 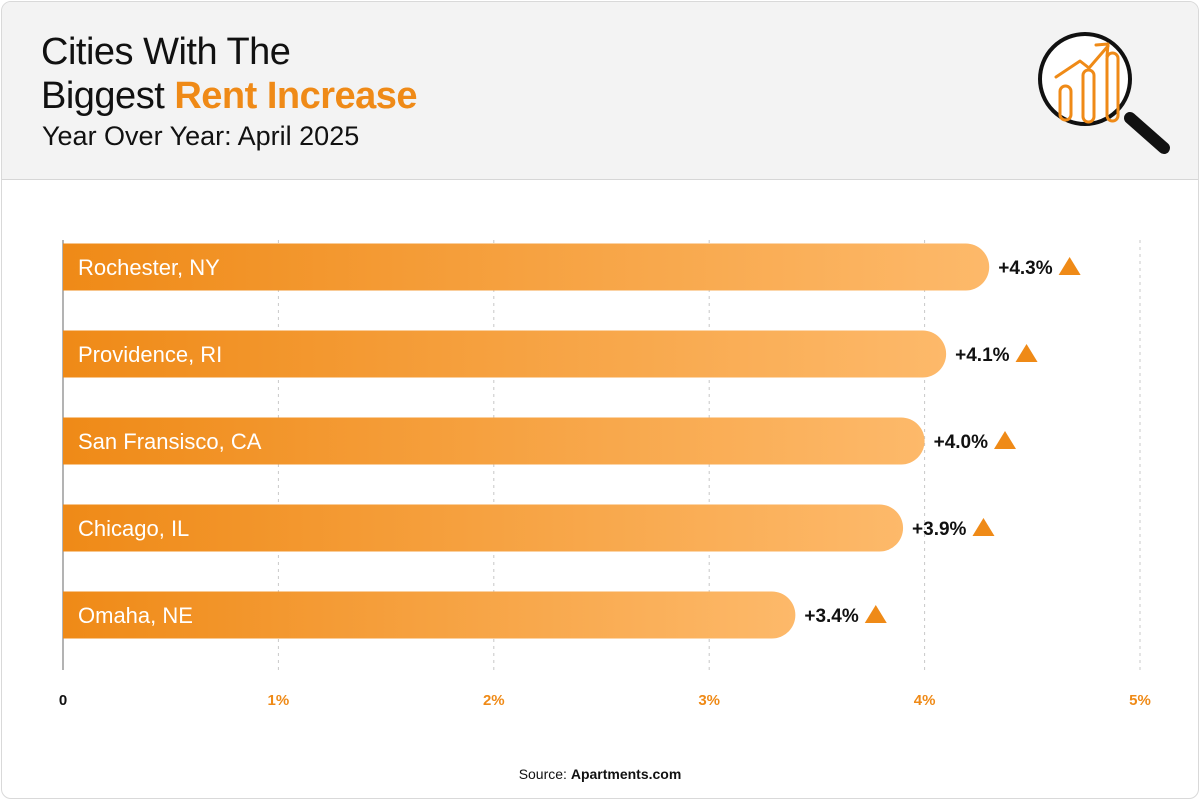 I want to click on chart-subtitle: Year Over Year: April 2025, so click(x=201, y=136).